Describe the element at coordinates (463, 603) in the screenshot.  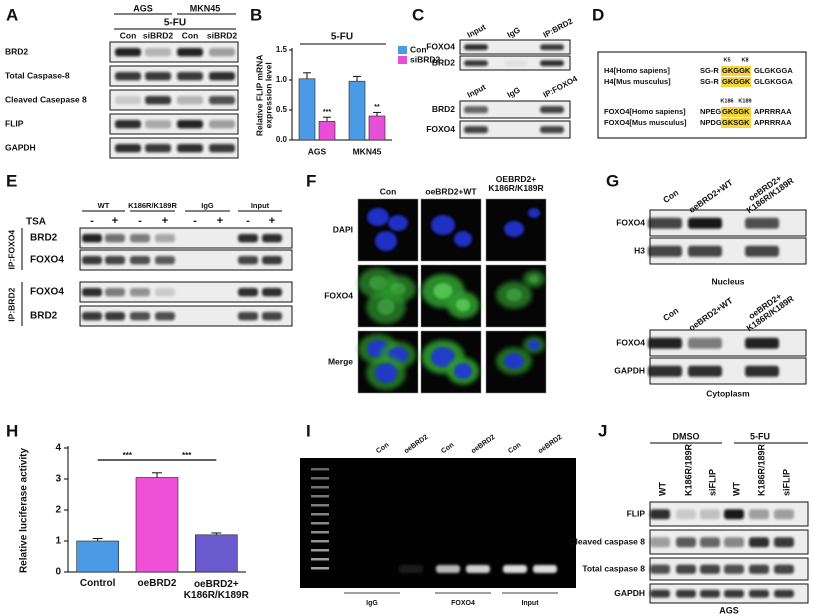
I see `group-label: FOXO4` at that location.